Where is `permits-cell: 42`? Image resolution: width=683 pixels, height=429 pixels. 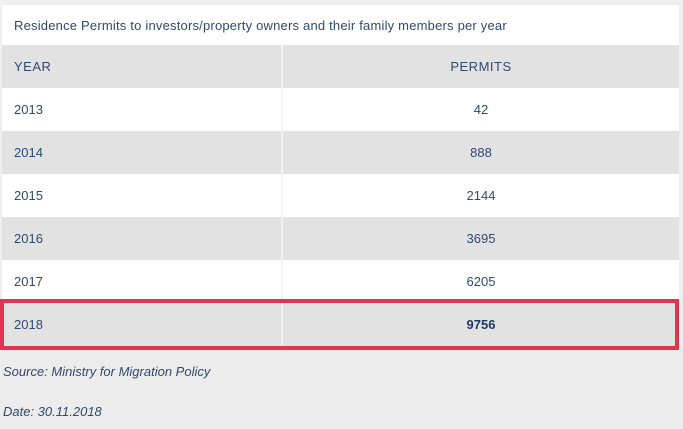
permits-cell: 42 is located at coordinates (481, 109).